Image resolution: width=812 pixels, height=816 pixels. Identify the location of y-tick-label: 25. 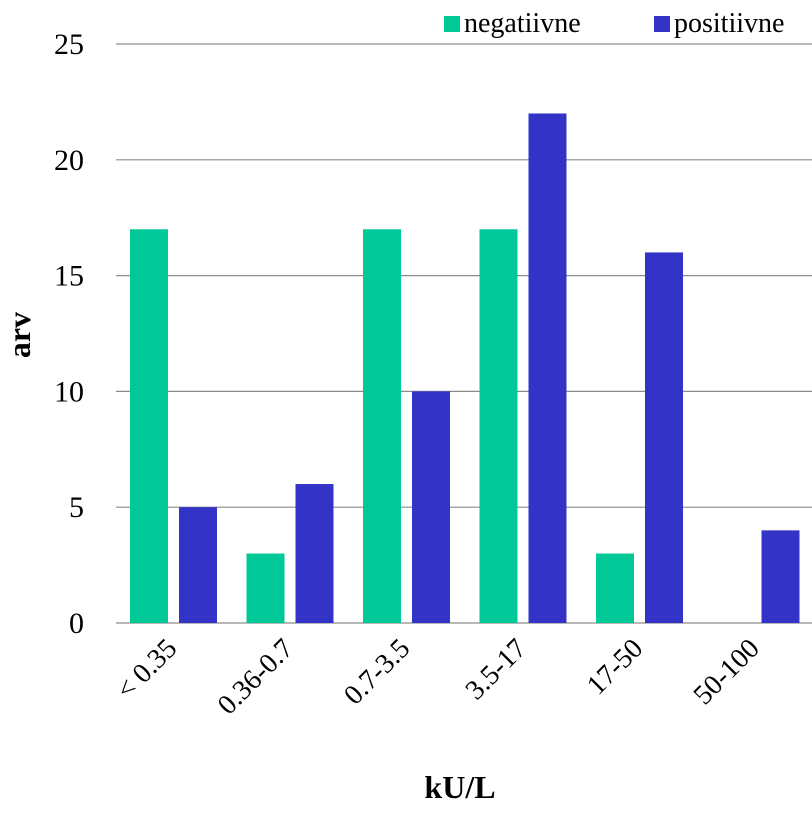
(69, 44).